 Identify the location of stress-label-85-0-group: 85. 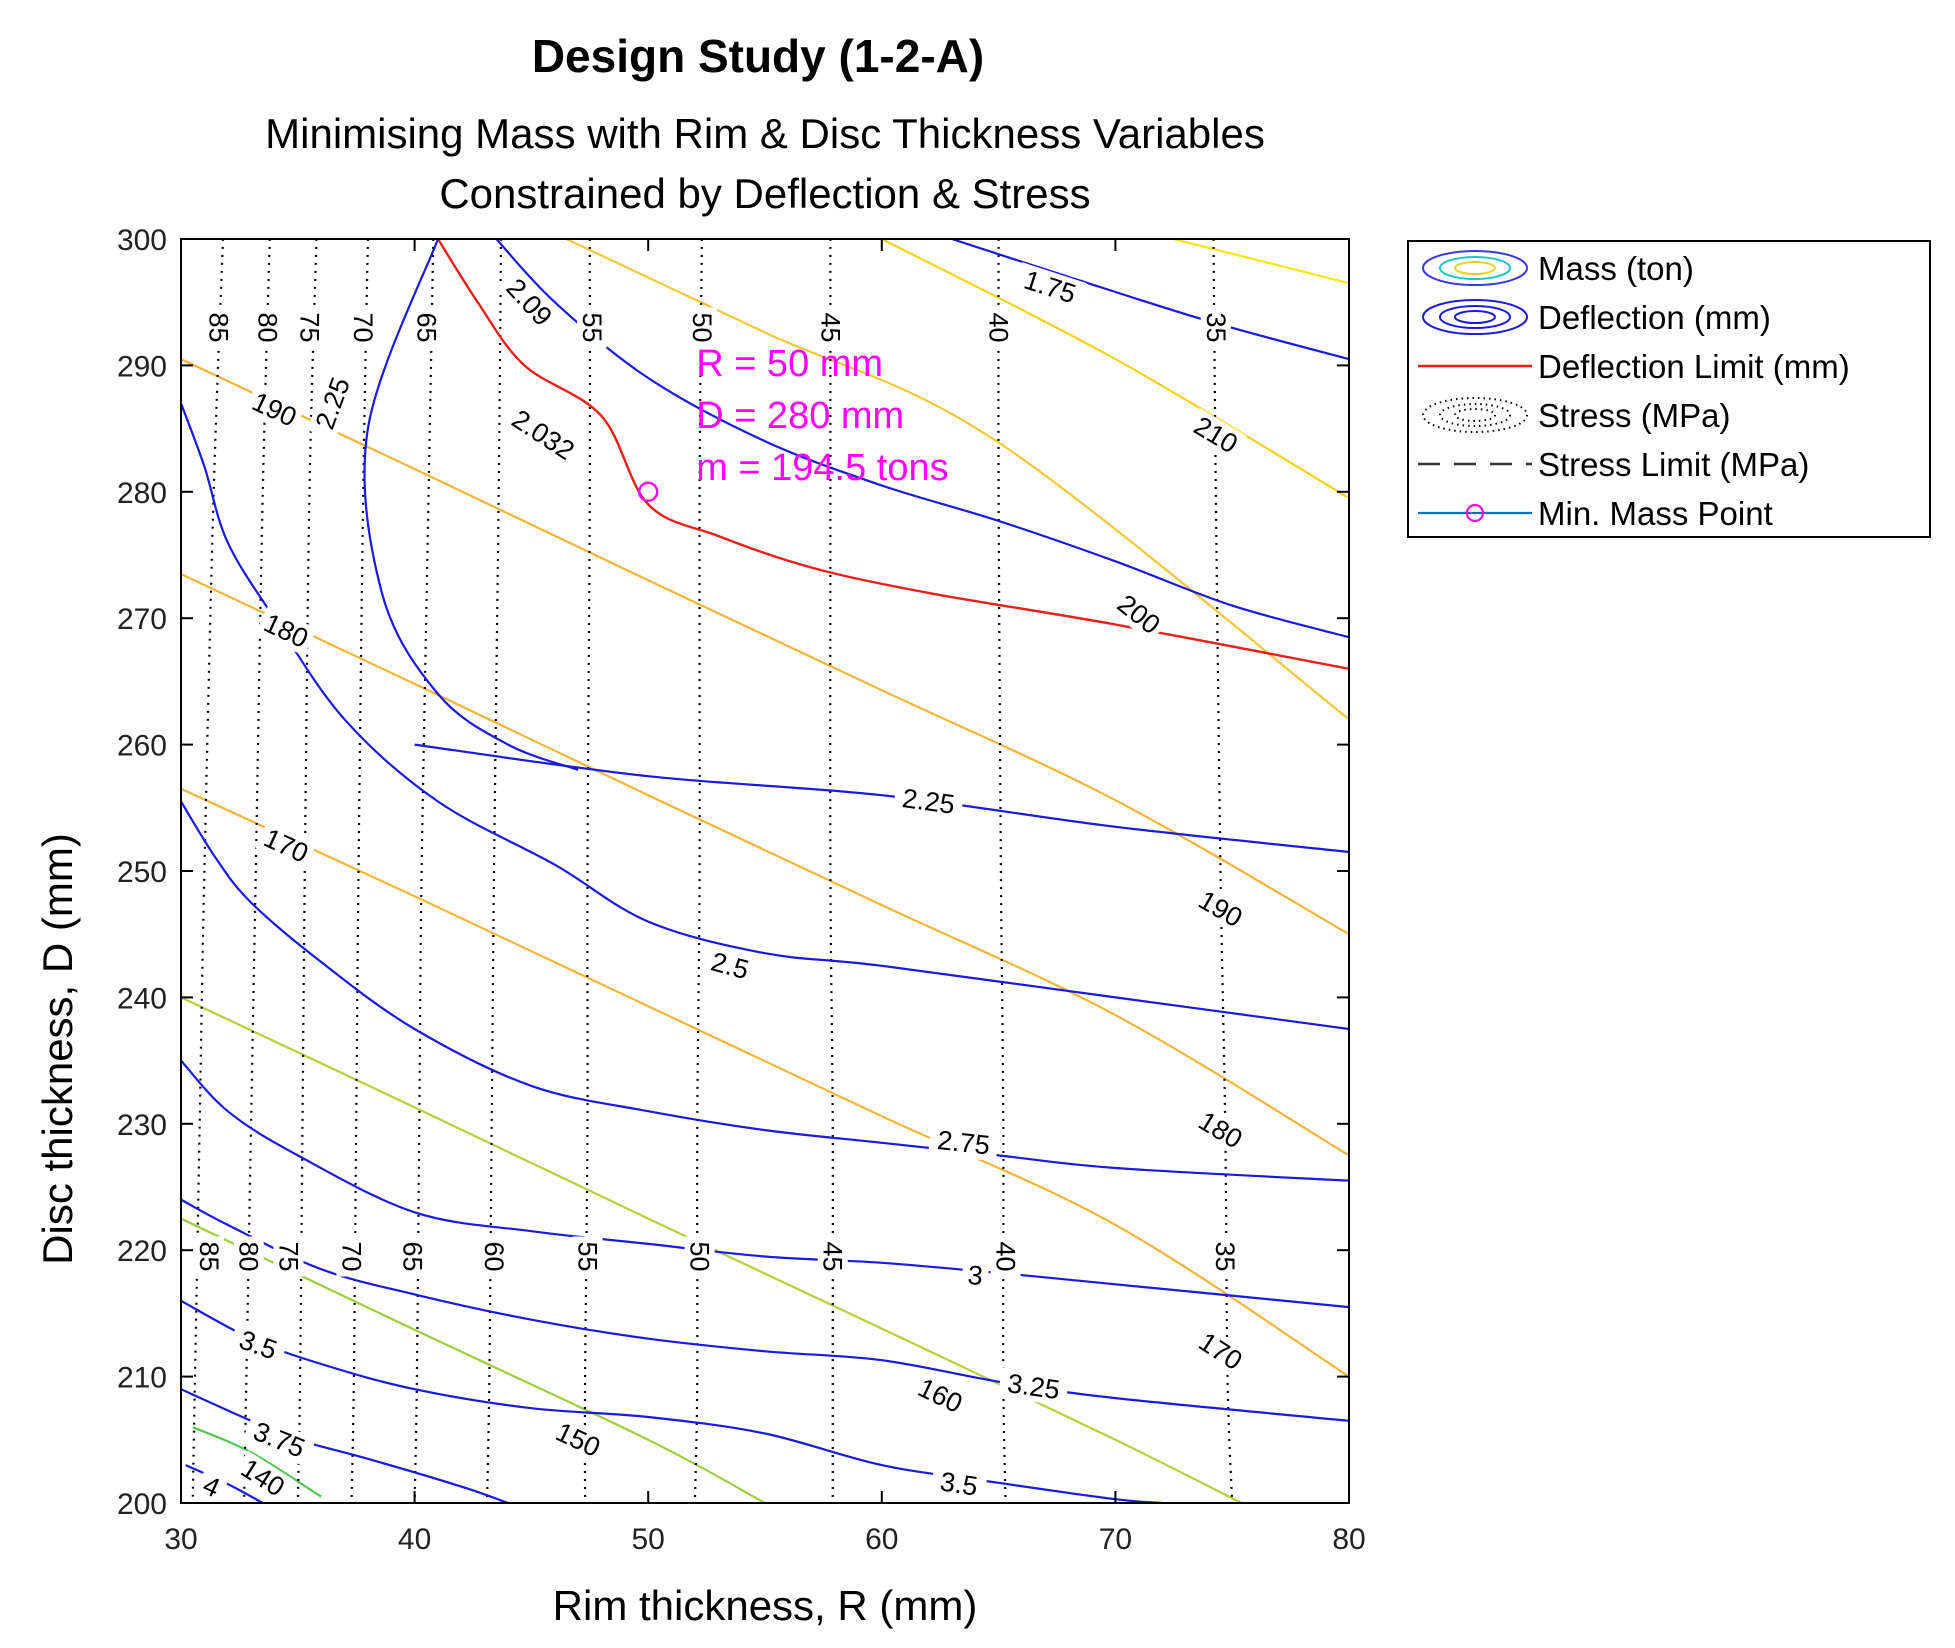
(218, 327).